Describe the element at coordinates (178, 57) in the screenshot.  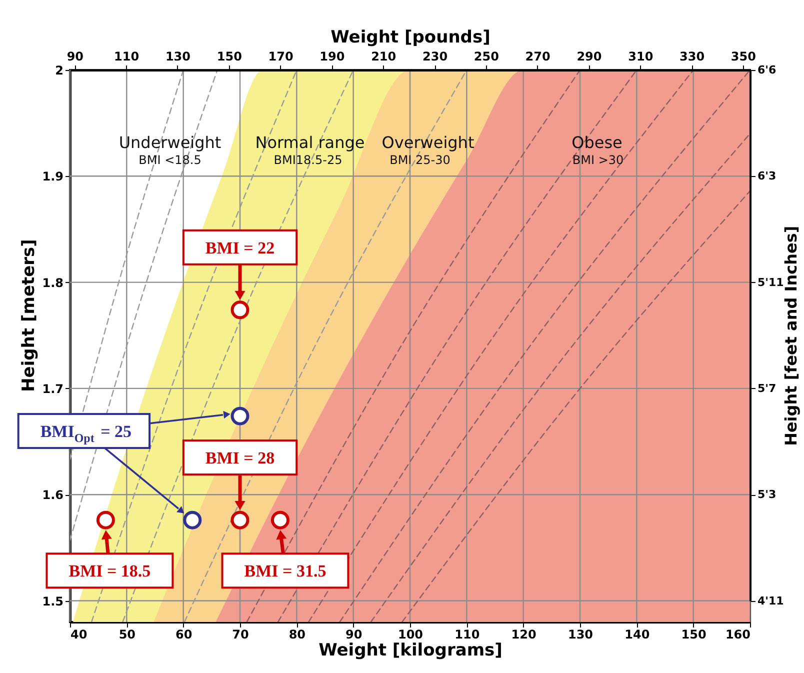
I see `x2-tick-label: 130` at that location.